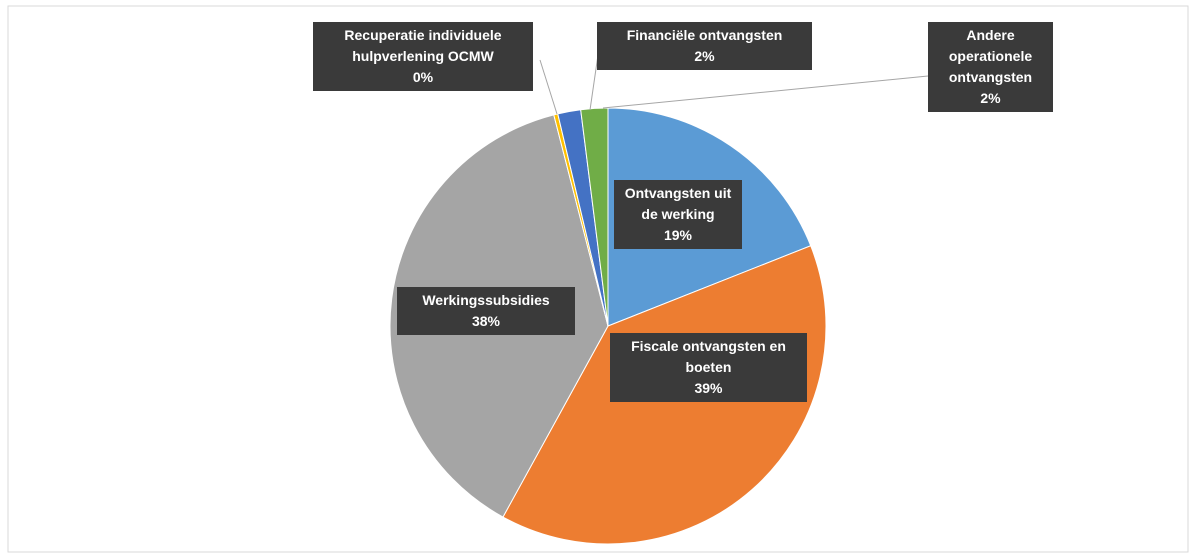 This screenshot has width=1196, height=558. Describe the element at coordinates (486, 300) in the screenshot. I see `label-name: Werkingssubsidies` at that location.